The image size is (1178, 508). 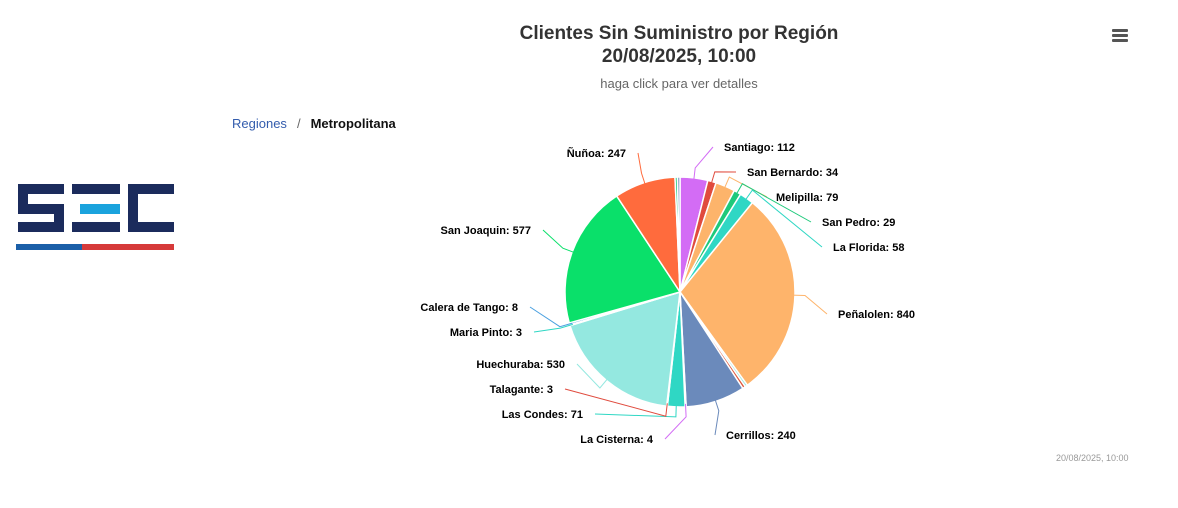 I want to click on data-label: Huechuraba: 530, so click(x=520, y=365).